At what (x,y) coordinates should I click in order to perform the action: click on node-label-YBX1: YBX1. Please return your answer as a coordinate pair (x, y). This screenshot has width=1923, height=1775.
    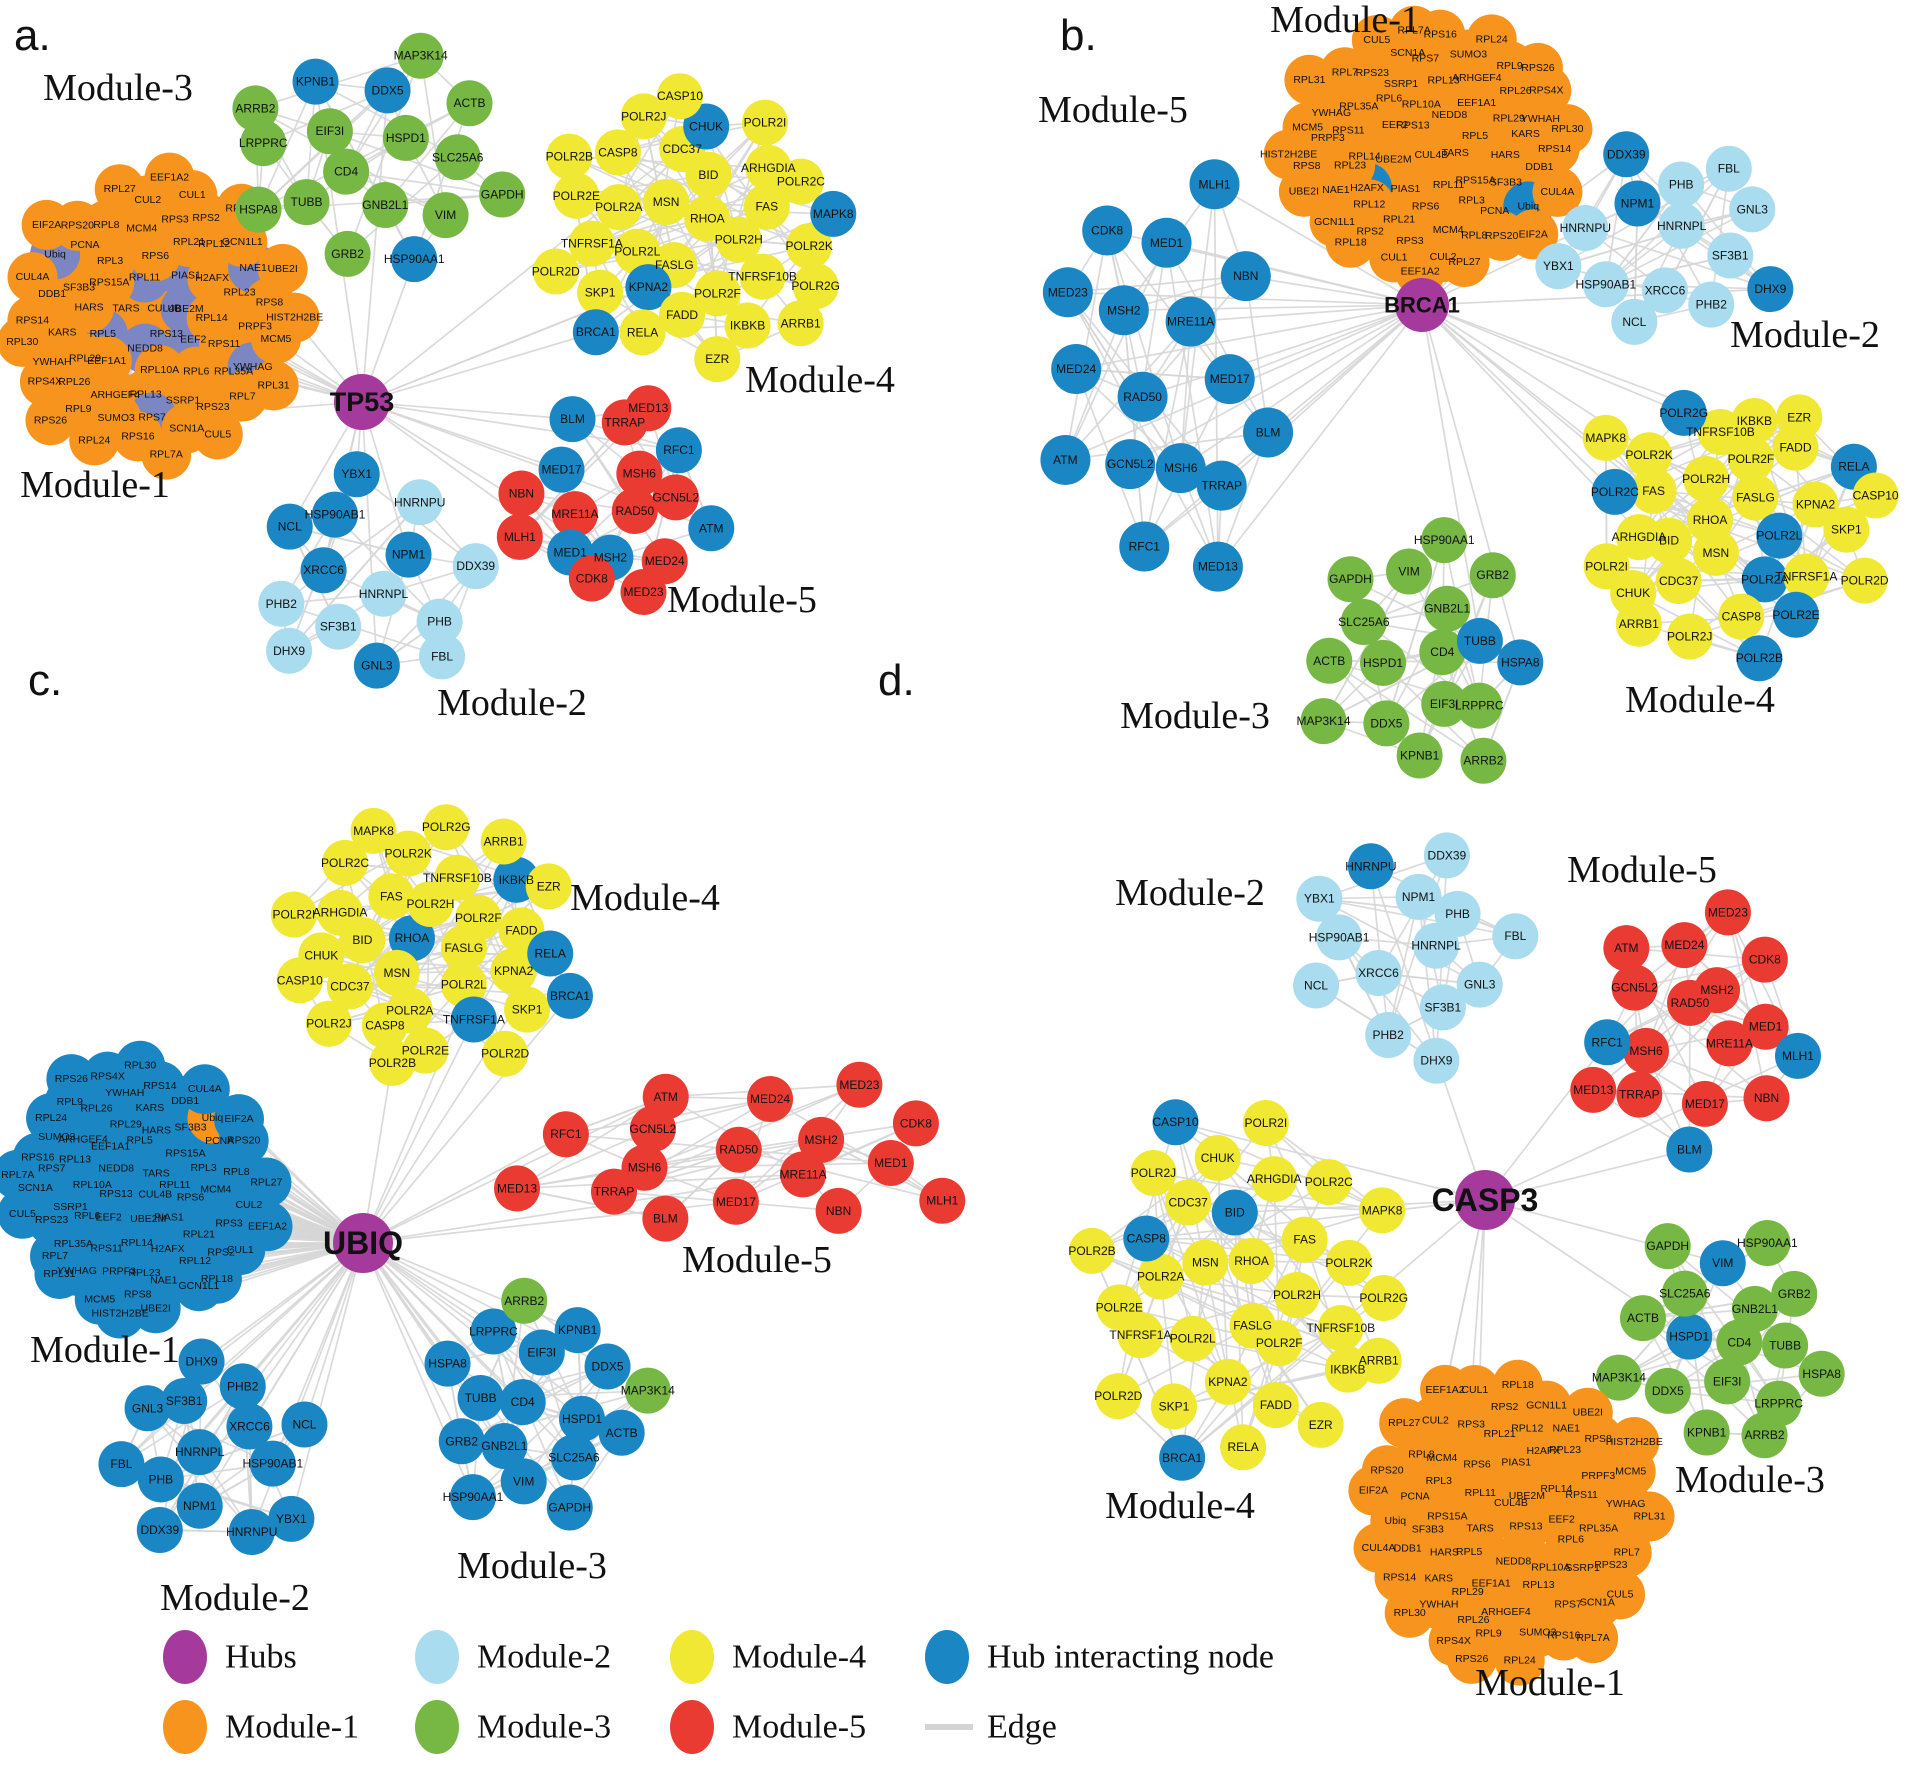
    Looking at the image, I should click on (1319, 899).